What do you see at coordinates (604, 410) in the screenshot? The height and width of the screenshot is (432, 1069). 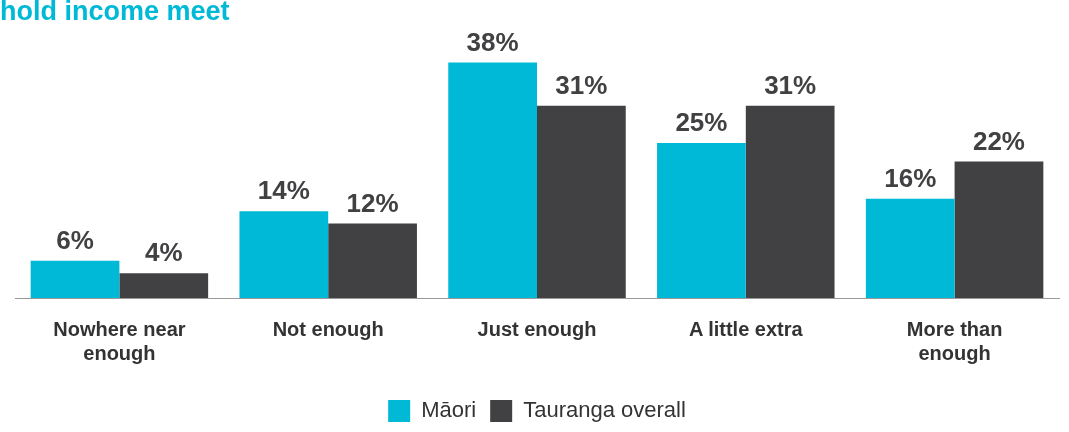 I see `legend-label: Tauranga overall` at bounding box center [604, 410].